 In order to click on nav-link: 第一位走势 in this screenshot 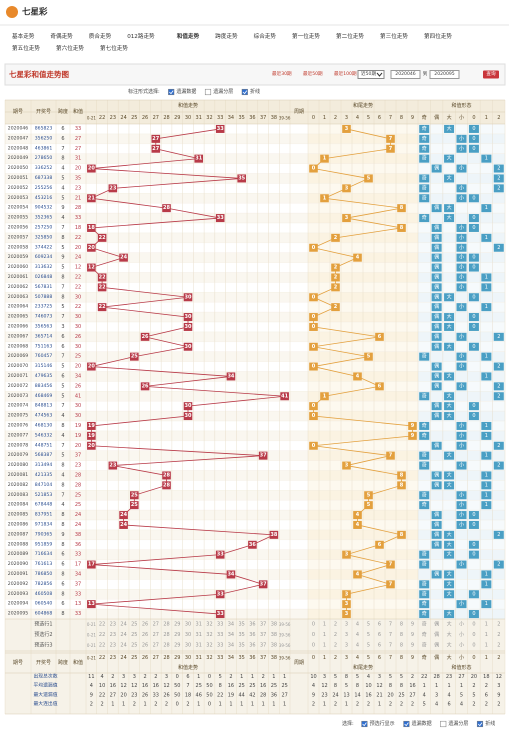, I will do `click(306, 36)`.